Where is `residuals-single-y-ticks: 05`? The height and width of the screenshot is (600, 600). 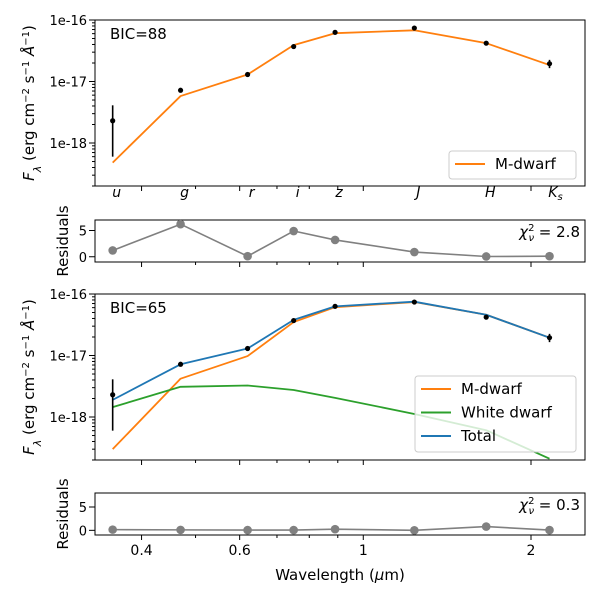 residuals-single-y-ticks: 05 is located at coordinates (87, 245).